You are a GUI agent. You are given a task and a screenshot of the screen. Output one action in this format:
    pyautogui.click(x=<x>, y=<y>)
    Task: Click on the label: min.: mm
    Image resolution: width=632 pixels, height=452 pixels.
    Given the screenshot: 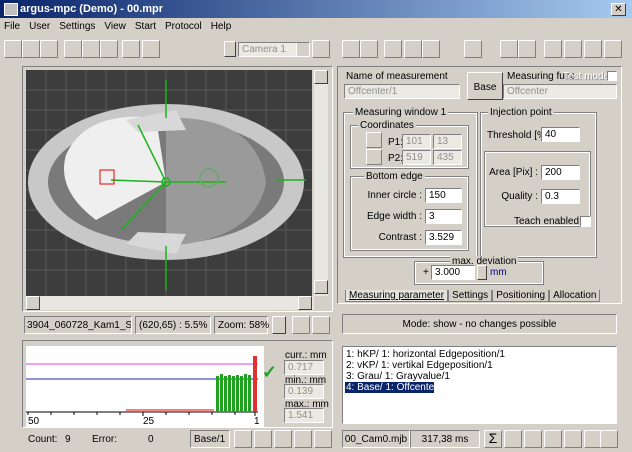 What is the action you would take?
    pyautogui.click(x=306, y=380)
    